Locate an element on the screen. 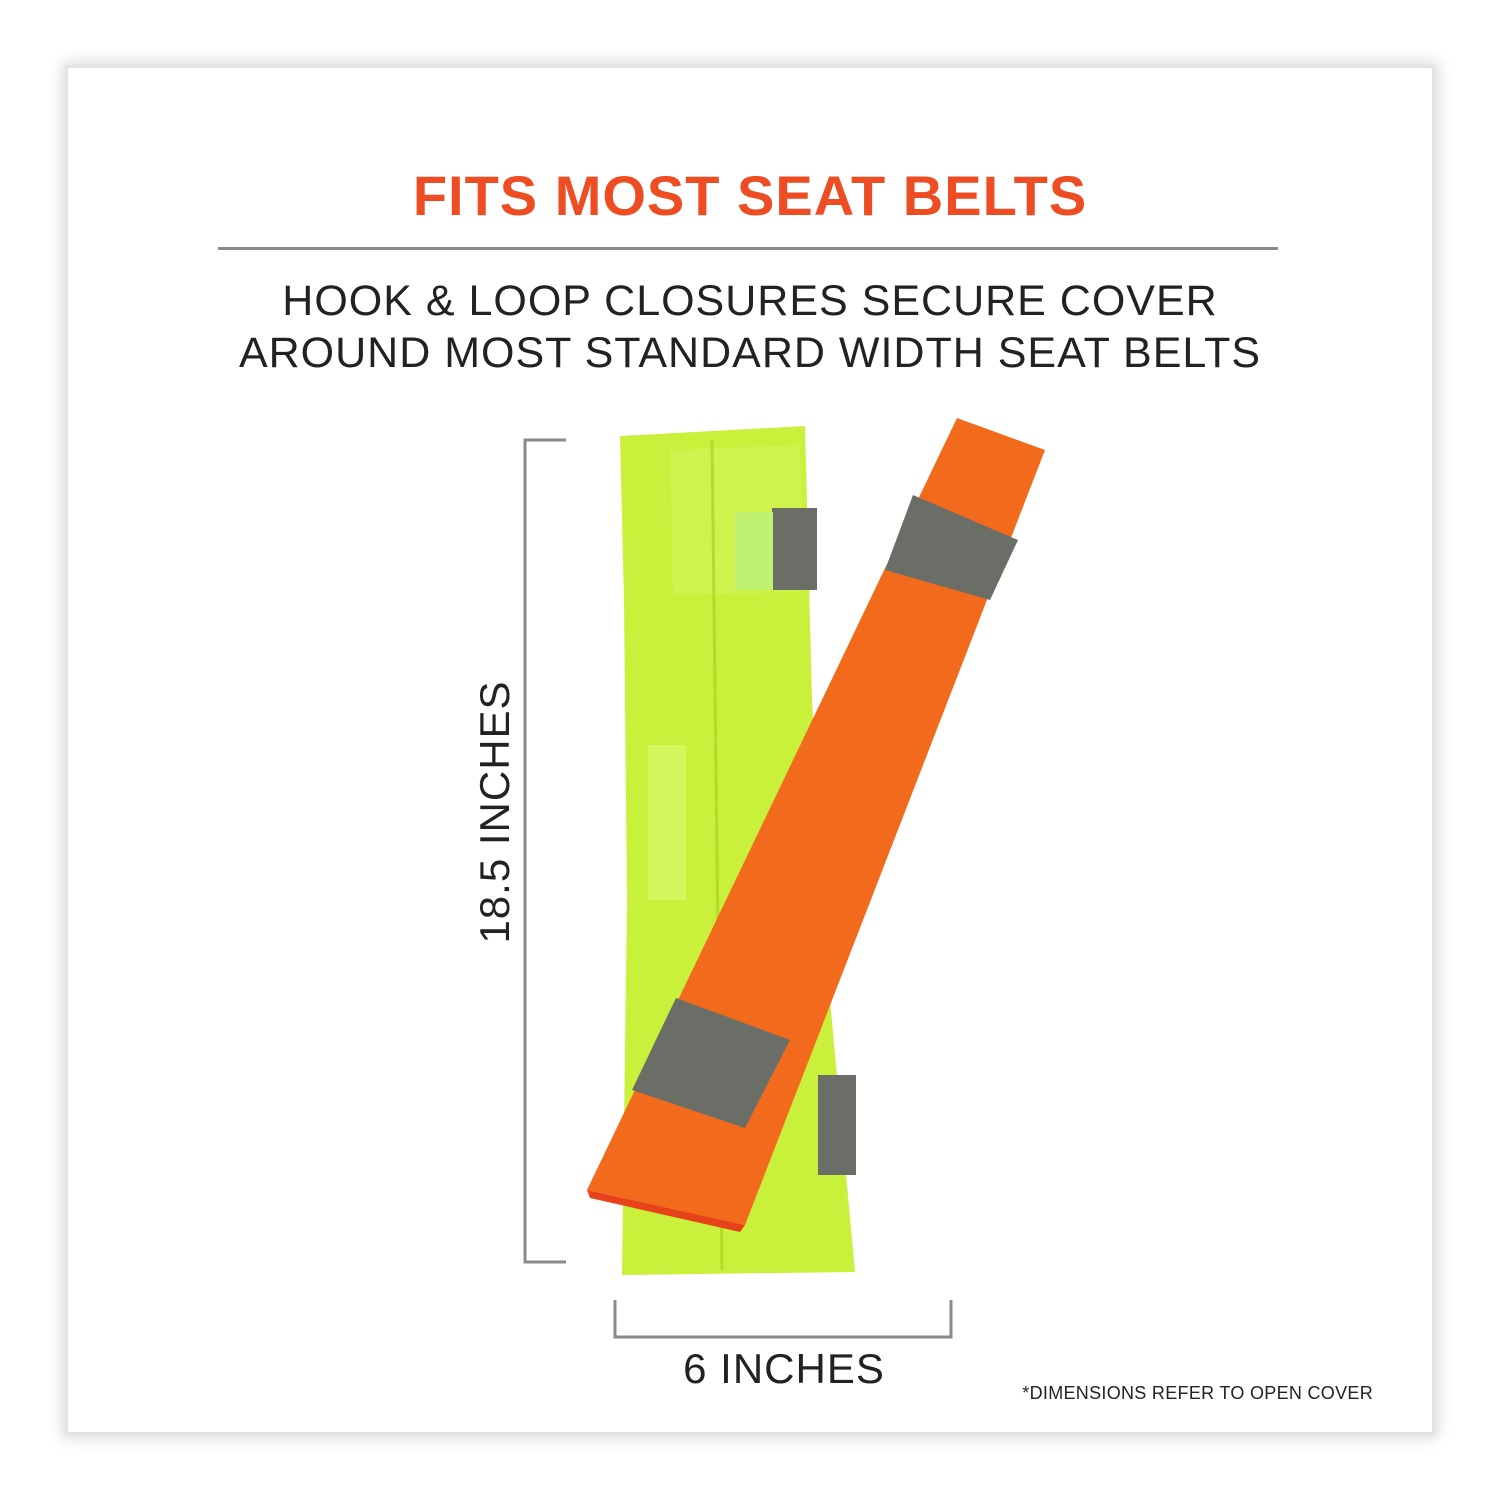 This screenshot has height=1500, width=1500. subtitle-line-2: AROUND MOST STANDARD WIDTH SEAT BELTS is located at coordinates (750, 353).